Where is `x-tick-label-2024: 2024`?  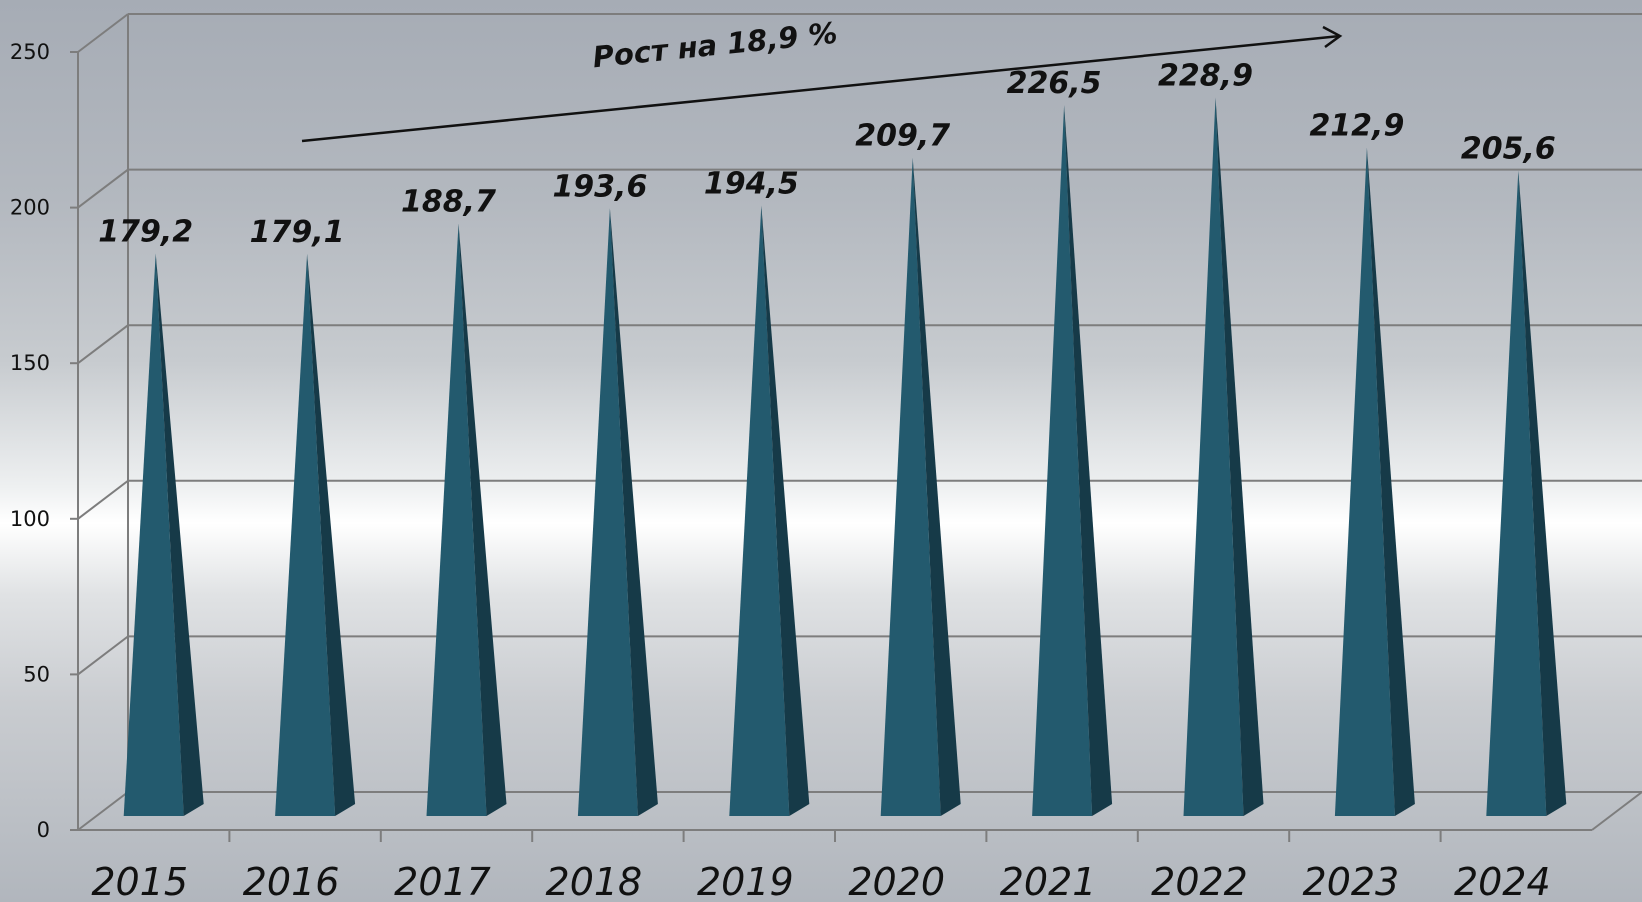 x-tick-label-2024: 2024 is located at coordinates (1502, 881).